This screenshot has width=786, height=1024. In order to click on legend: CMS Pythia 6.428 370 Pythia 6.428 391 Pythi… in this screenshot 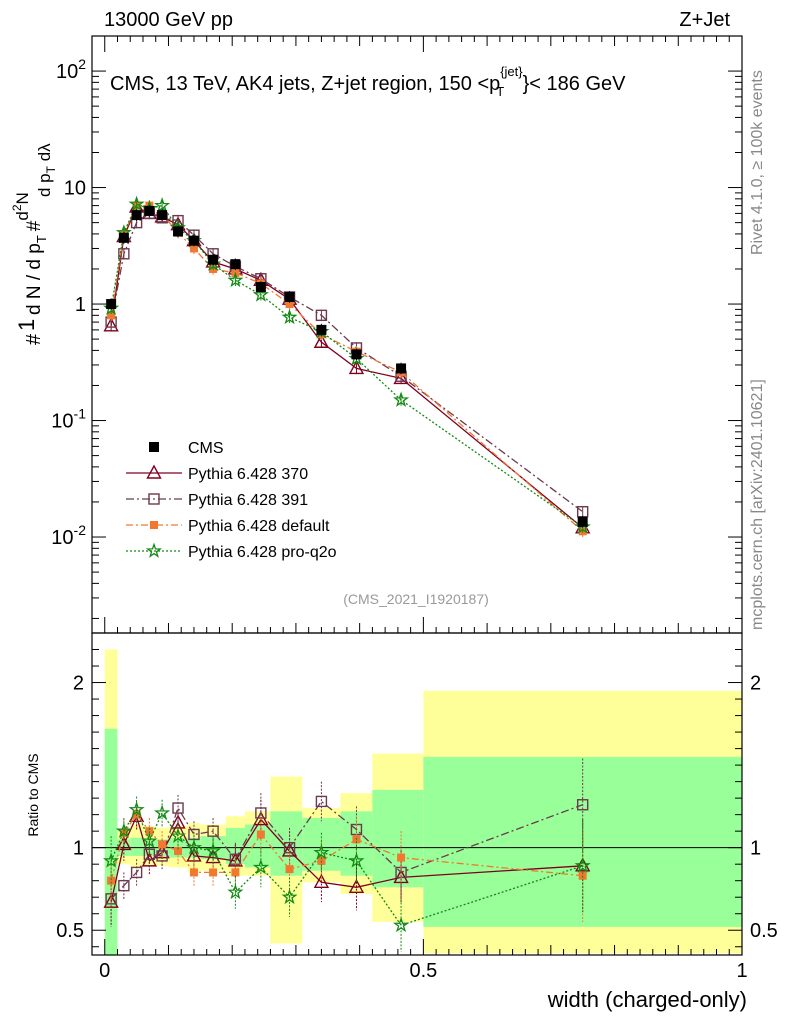, I will do `click(231, 500)`.